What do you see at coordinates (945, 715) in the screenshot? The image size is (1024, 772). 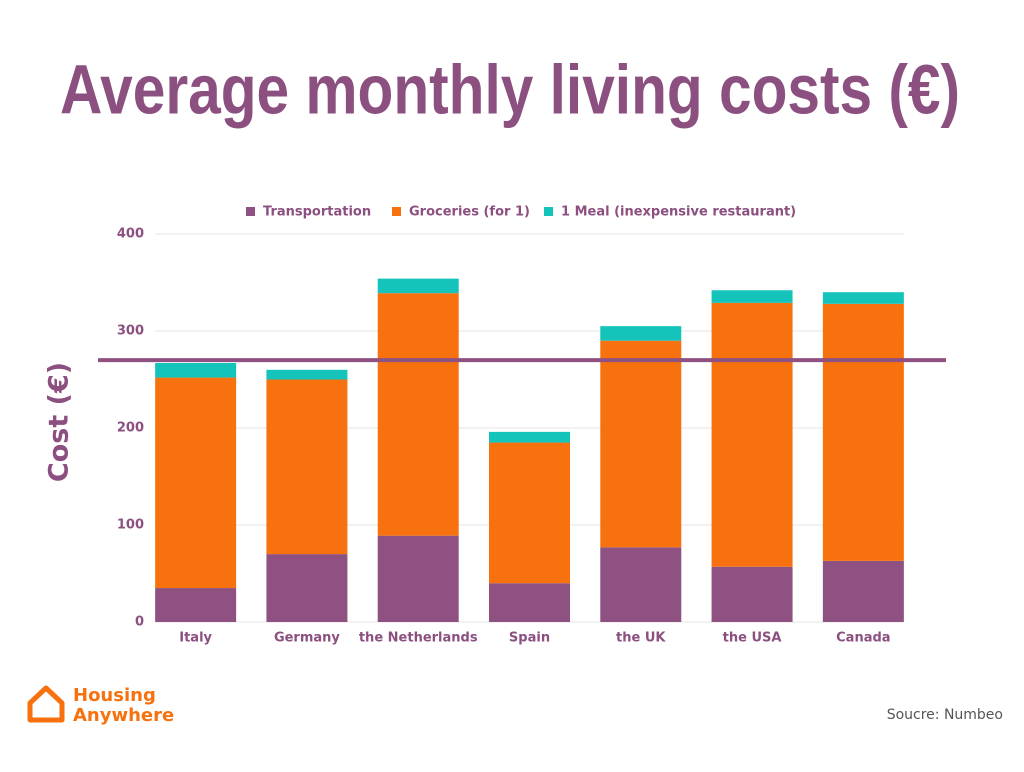 I see `source: Soucre: Numbeo` at bounding box center [945, 715].